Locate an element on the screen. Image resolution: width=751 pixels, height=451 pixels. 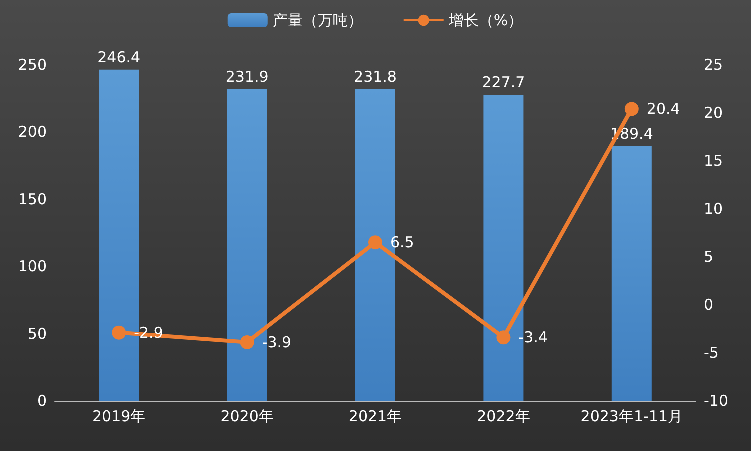
x-tick-label: 2023年1-11月 is located at coordinates (632, 417).